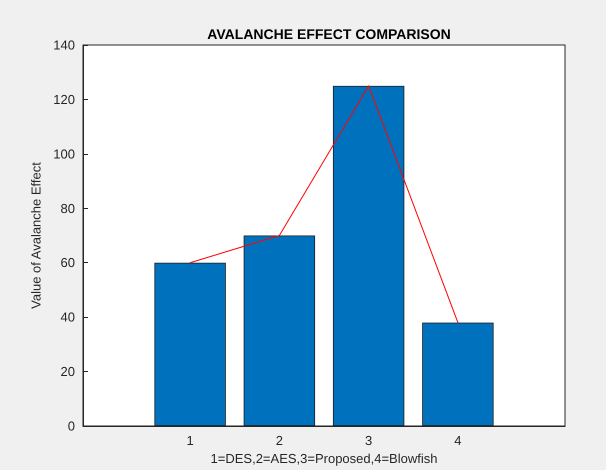 The height and width of the screenshot is (470, 606). Describe the element at coordinates (324, 458) in the screenshot. I see `x-axis-title: 1=DES,2=AES,3=Proposed,4=Blowfish` at that location.